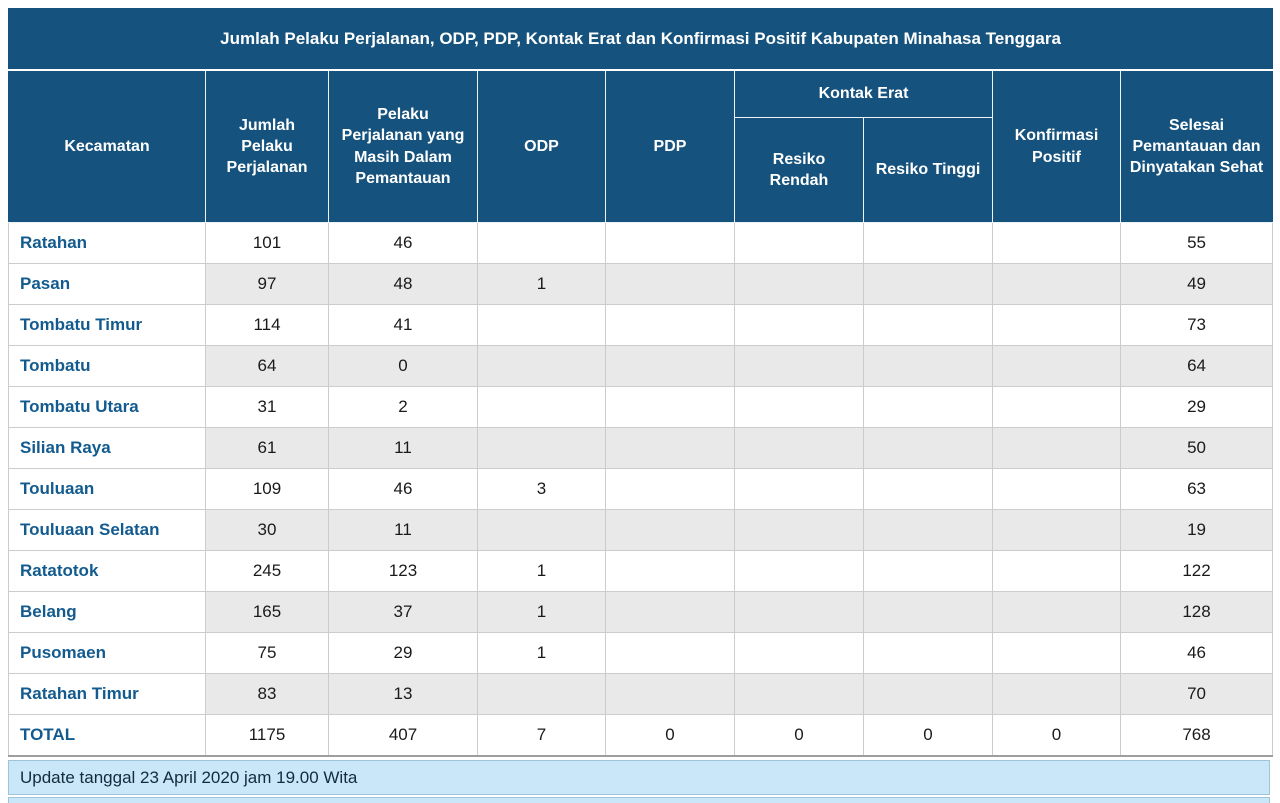 This screenshot has height=803, width=1280. Describe the element at coordinates (863, 93) in the screenshot. I see `col-header-kontak-erat: Kontak Erat` at that location.